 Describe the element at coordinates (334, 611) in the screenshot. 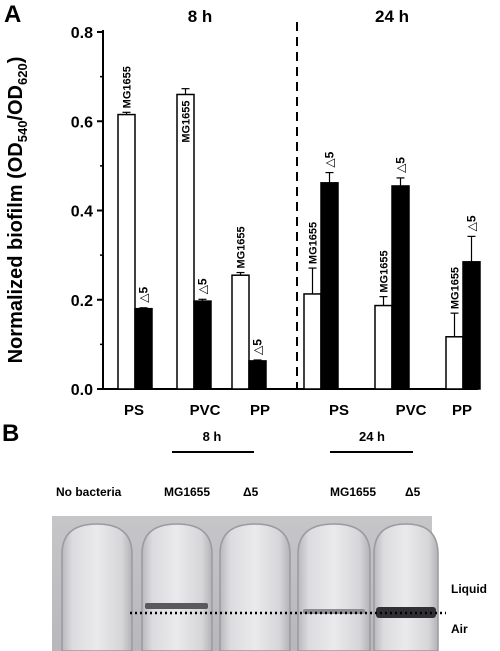

I see `biofilm-ring-mg1655-24h` at that location.